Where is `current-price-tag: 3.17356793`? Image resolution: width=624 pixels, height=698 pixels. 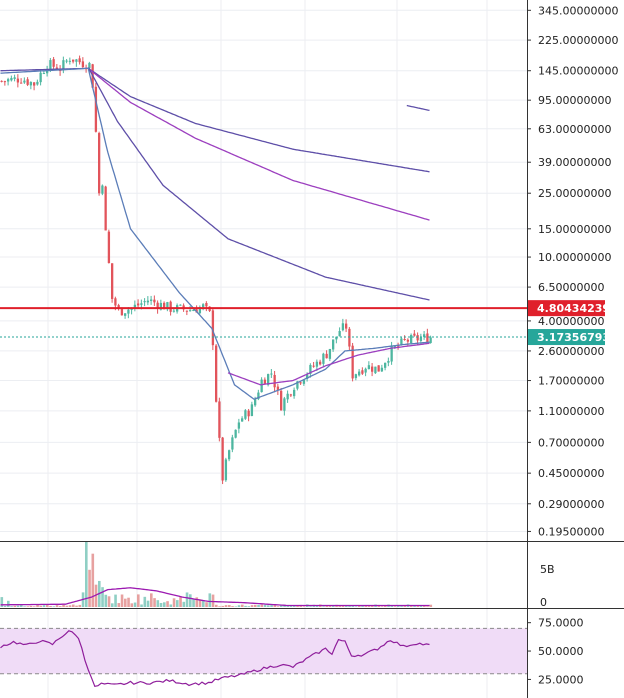
current-price-tag: 3.17356793 is located at coordinates (569, 337).